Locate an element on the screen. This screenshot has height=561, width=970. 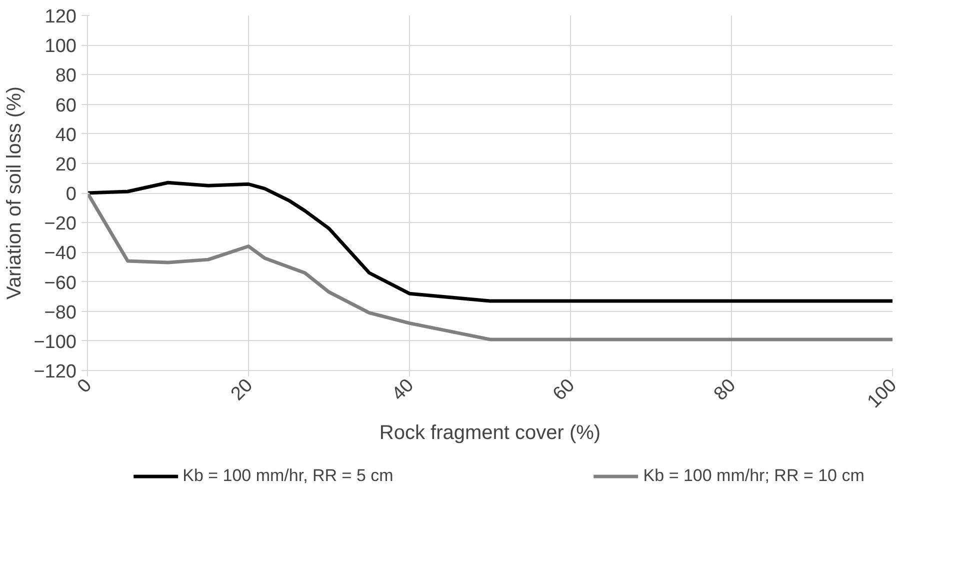
y-tick-label: −60 is located at coordinates (60, 283).